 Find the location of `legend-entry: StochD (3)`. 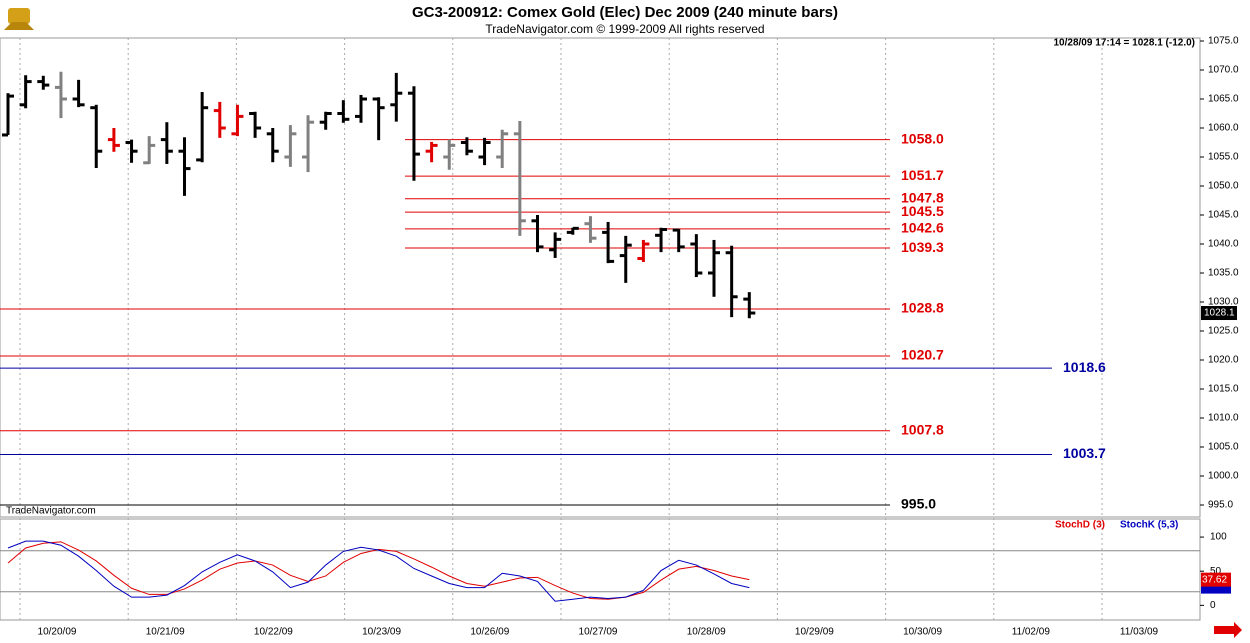

legend-entry: StochD (3) is located at coordinates (1080, 525).